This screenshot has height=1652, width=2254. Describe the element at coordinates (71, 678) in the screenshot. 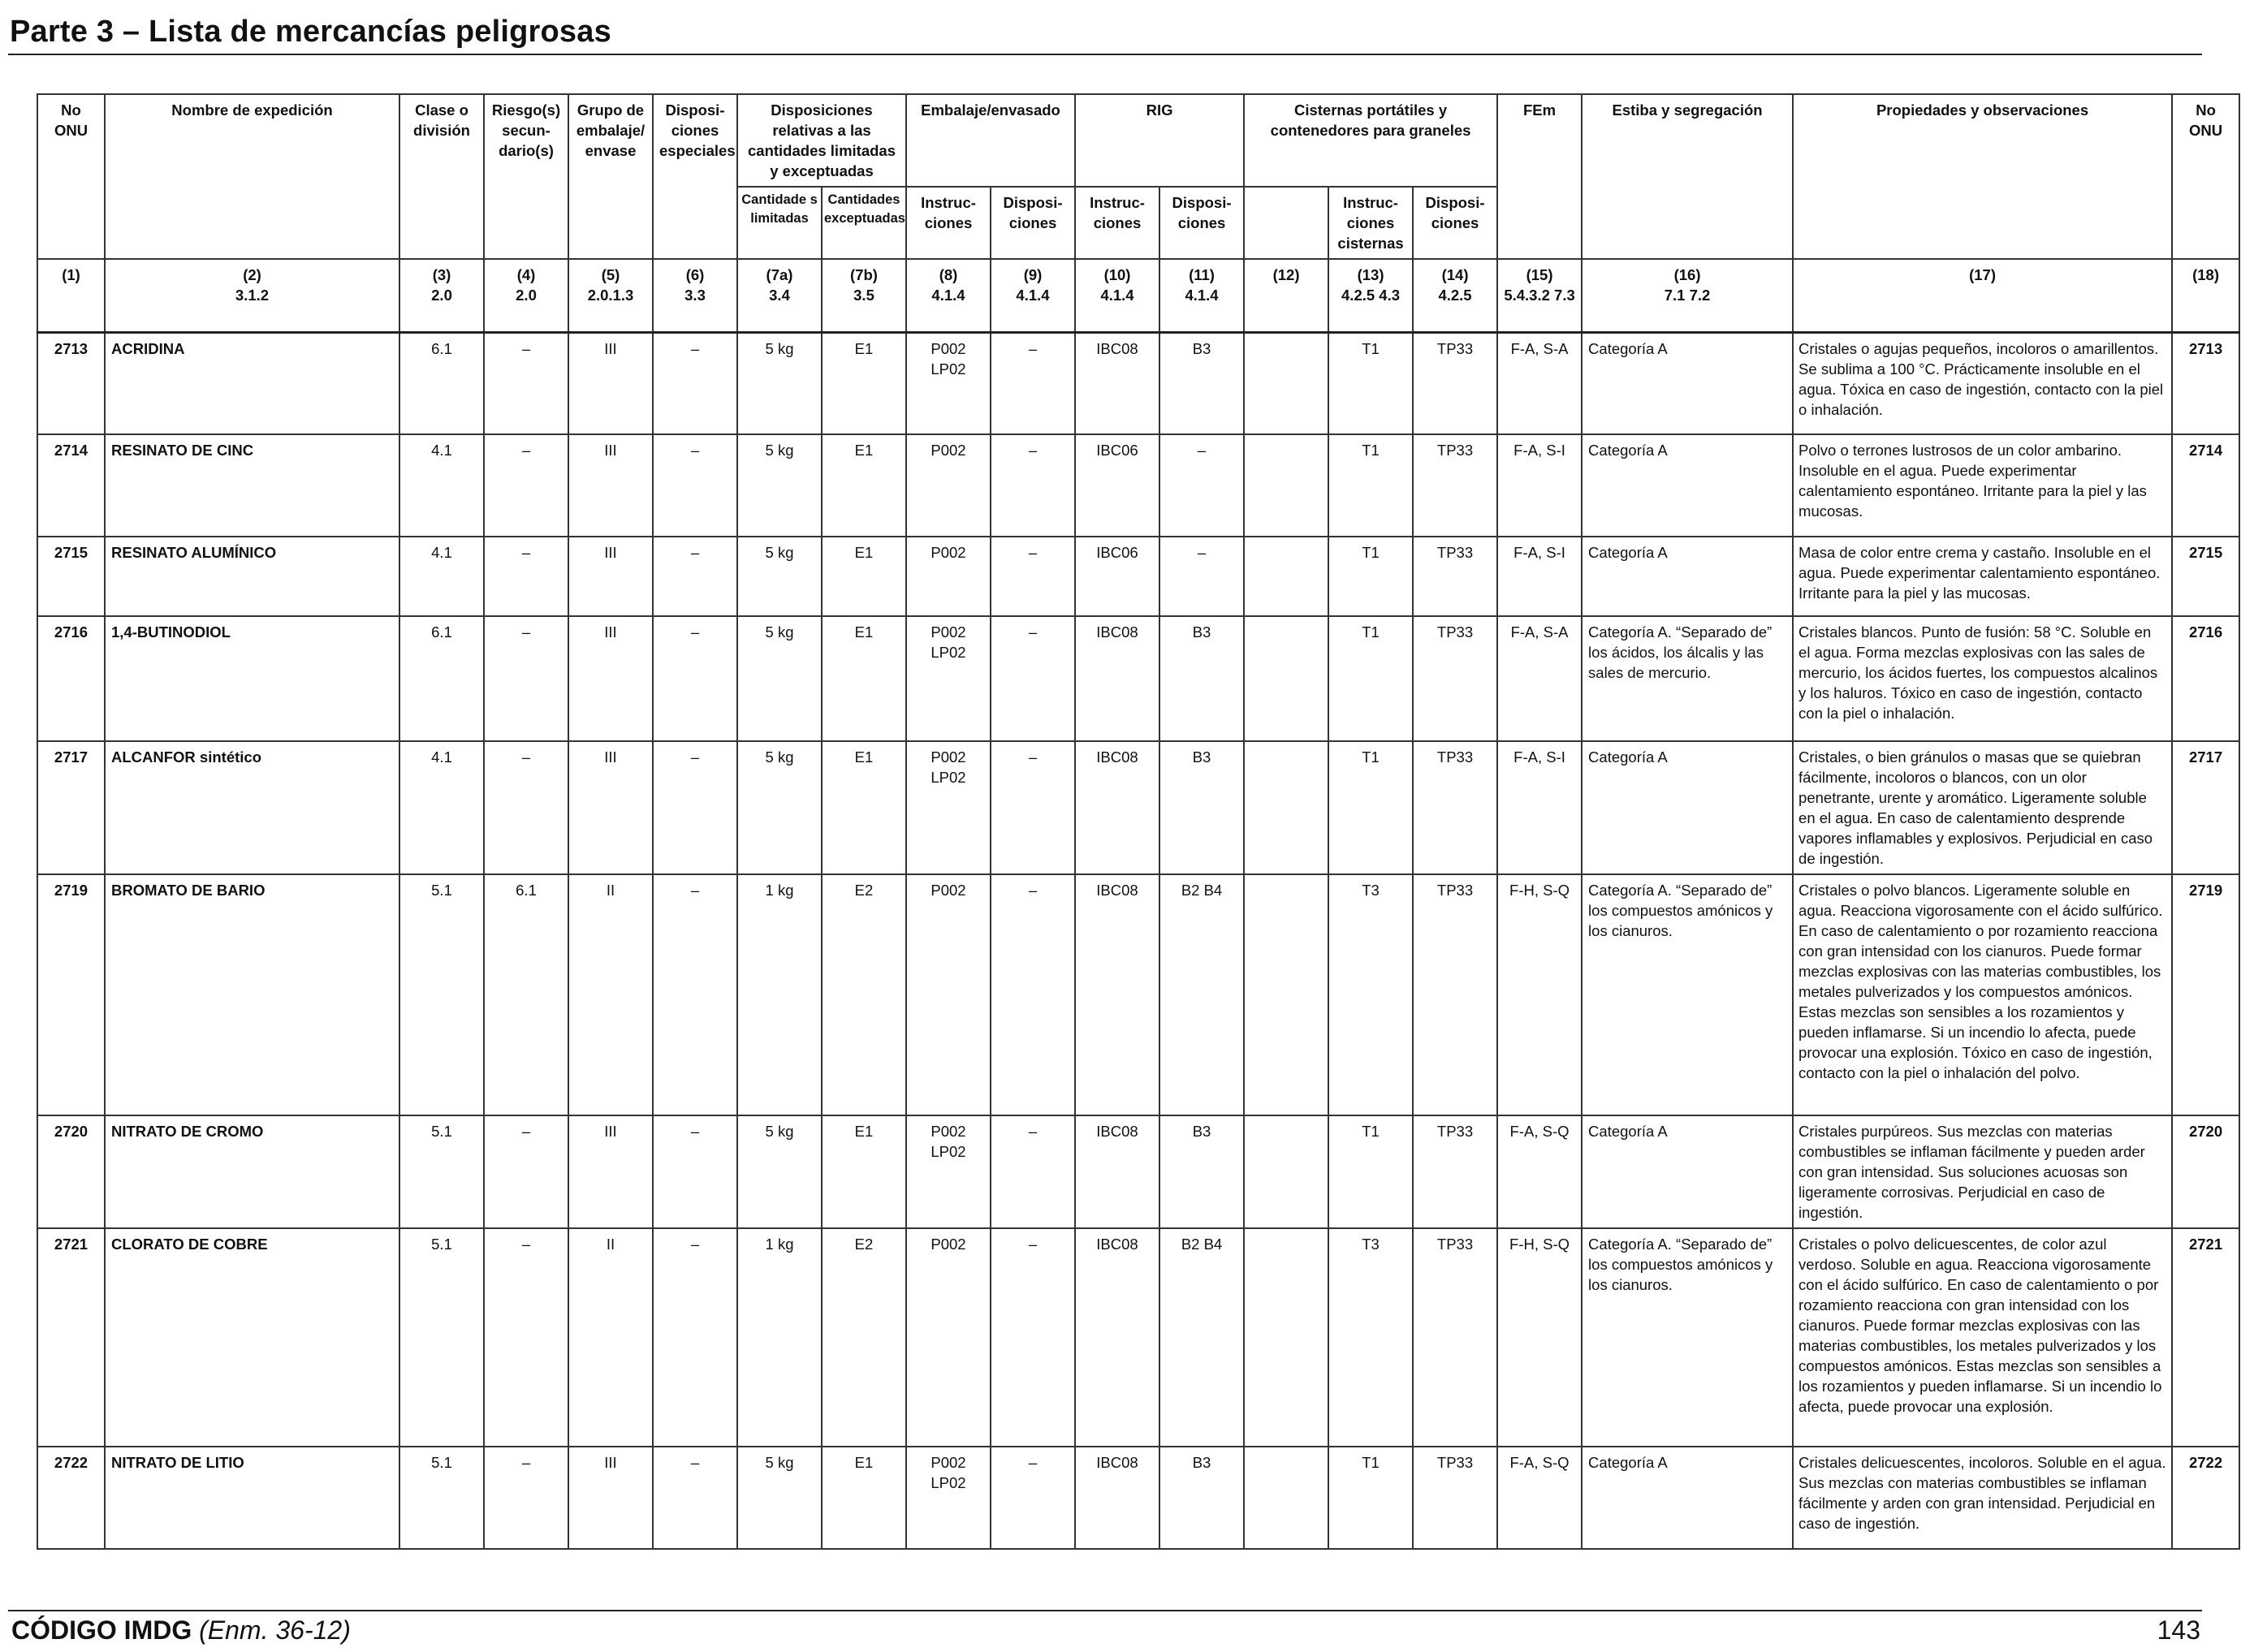

I see `un-number: 2716` at that location.